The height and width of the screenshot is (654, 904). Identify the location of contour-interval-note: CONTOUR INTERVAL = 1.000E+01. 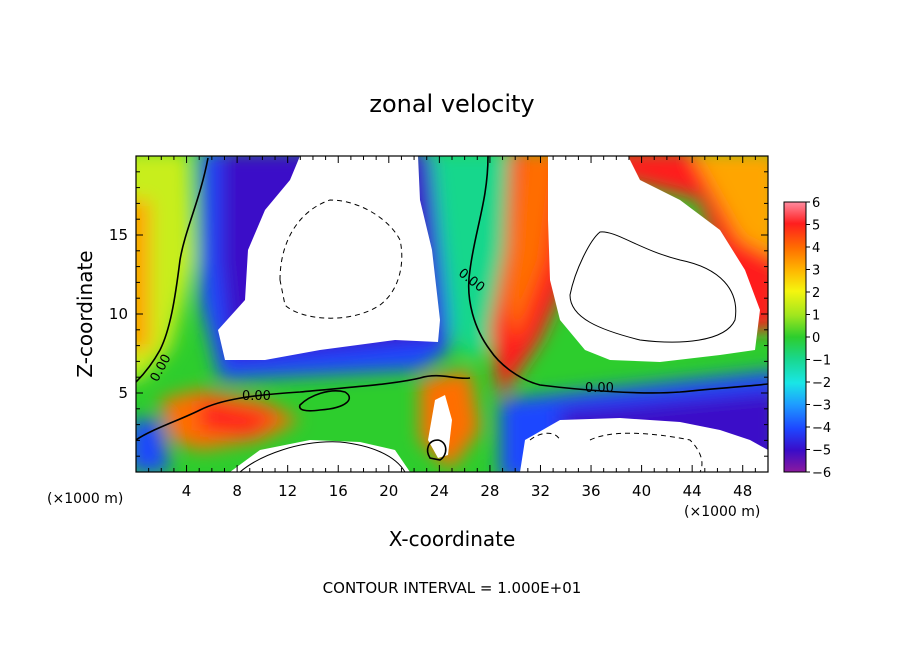
(452, 588).